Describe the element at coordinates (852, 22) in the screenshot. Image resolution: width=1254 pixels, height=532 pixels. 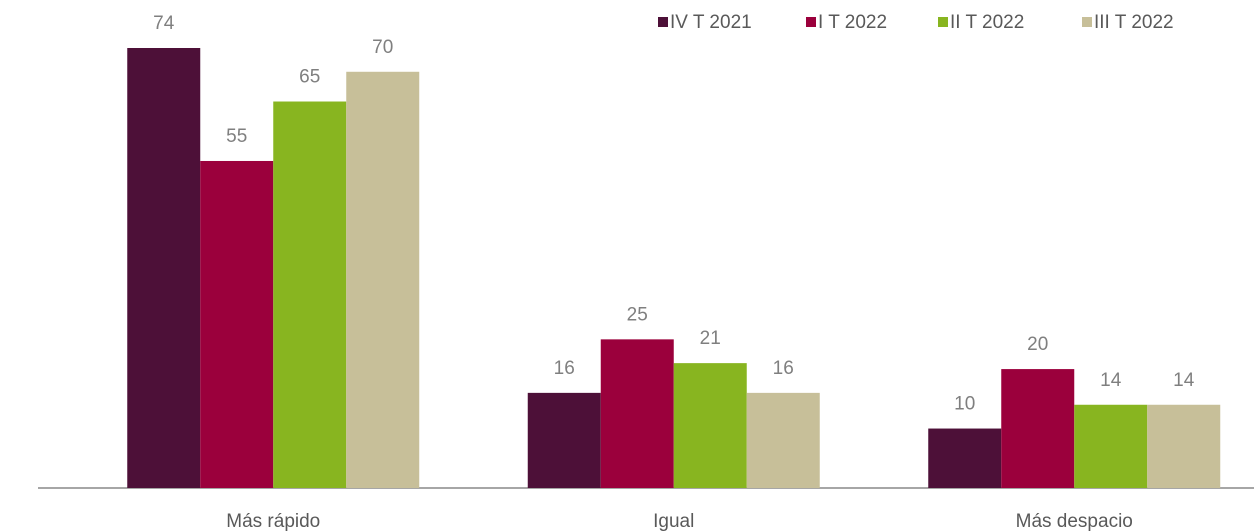
I see `legend-label: I T 2022` at that location.